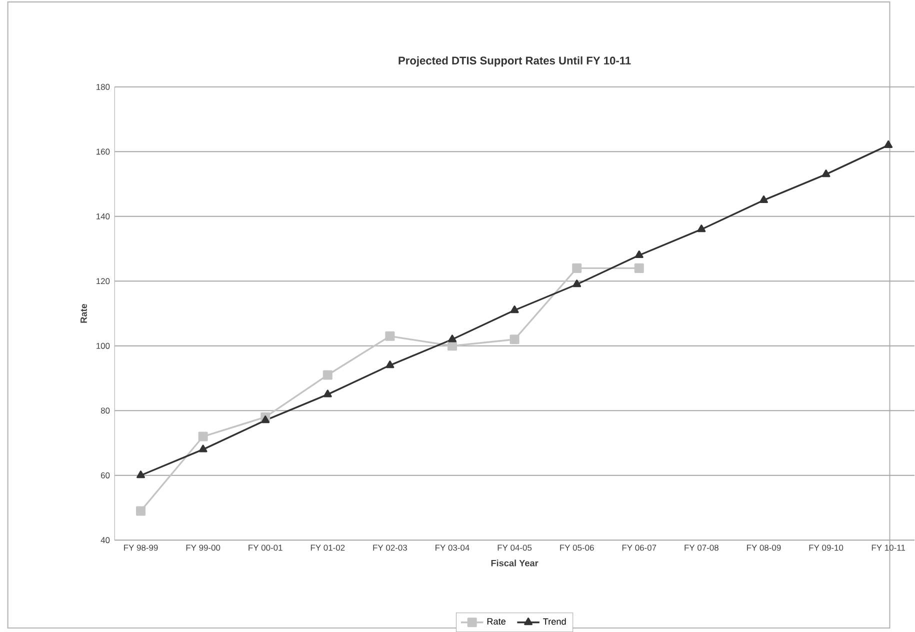  What do you see at coordinates (103, 345) in the screenshot?
I see `y-tick-label: 100` at bounding box center [103, 345].